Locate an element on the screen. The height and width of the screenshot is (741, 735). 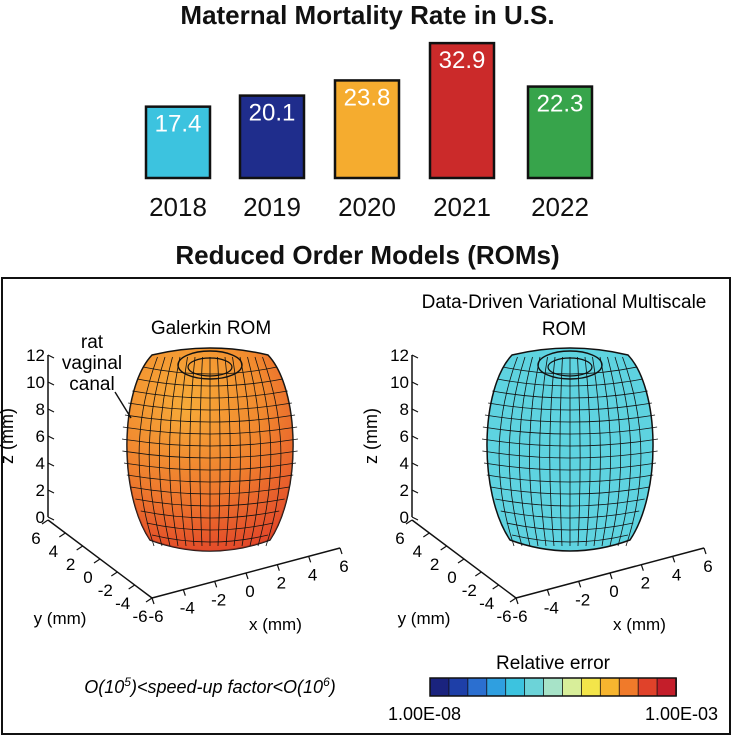
galerkin-z-tick-label: 6 is located at coordinates (40, 436).